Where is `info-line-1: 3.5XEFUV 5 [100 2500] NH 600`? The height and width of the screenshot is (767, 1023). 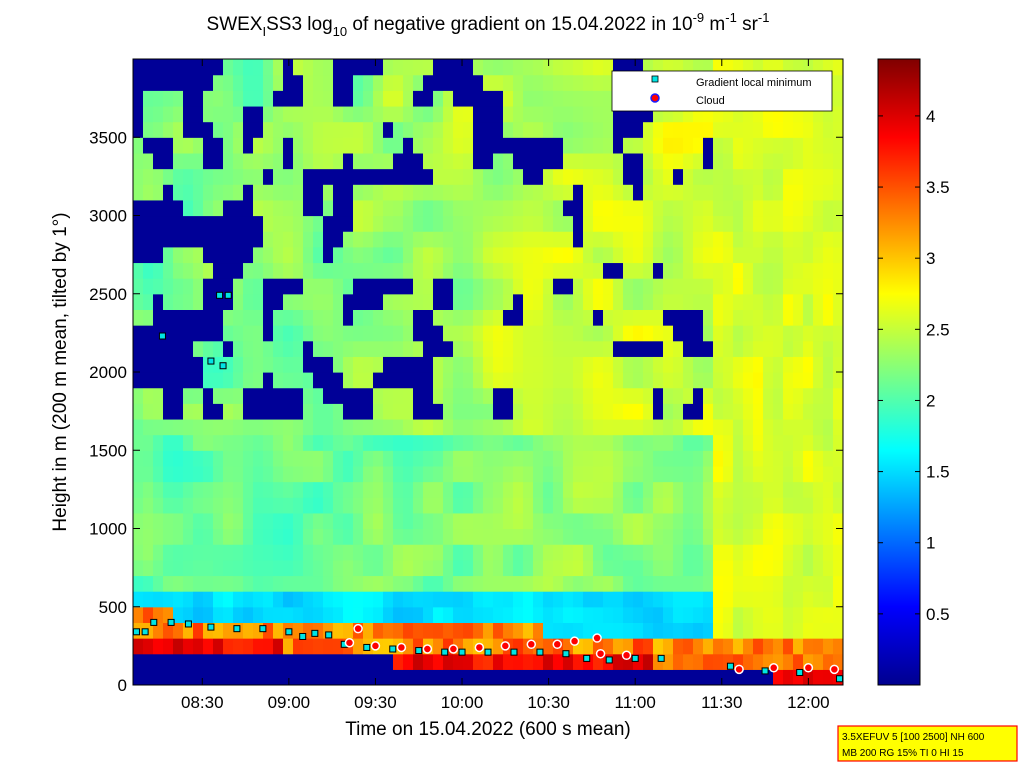 info-line-1: 3.5XEFUV 5 [100 2500] NH 600 is located at coordinates (913, 737).